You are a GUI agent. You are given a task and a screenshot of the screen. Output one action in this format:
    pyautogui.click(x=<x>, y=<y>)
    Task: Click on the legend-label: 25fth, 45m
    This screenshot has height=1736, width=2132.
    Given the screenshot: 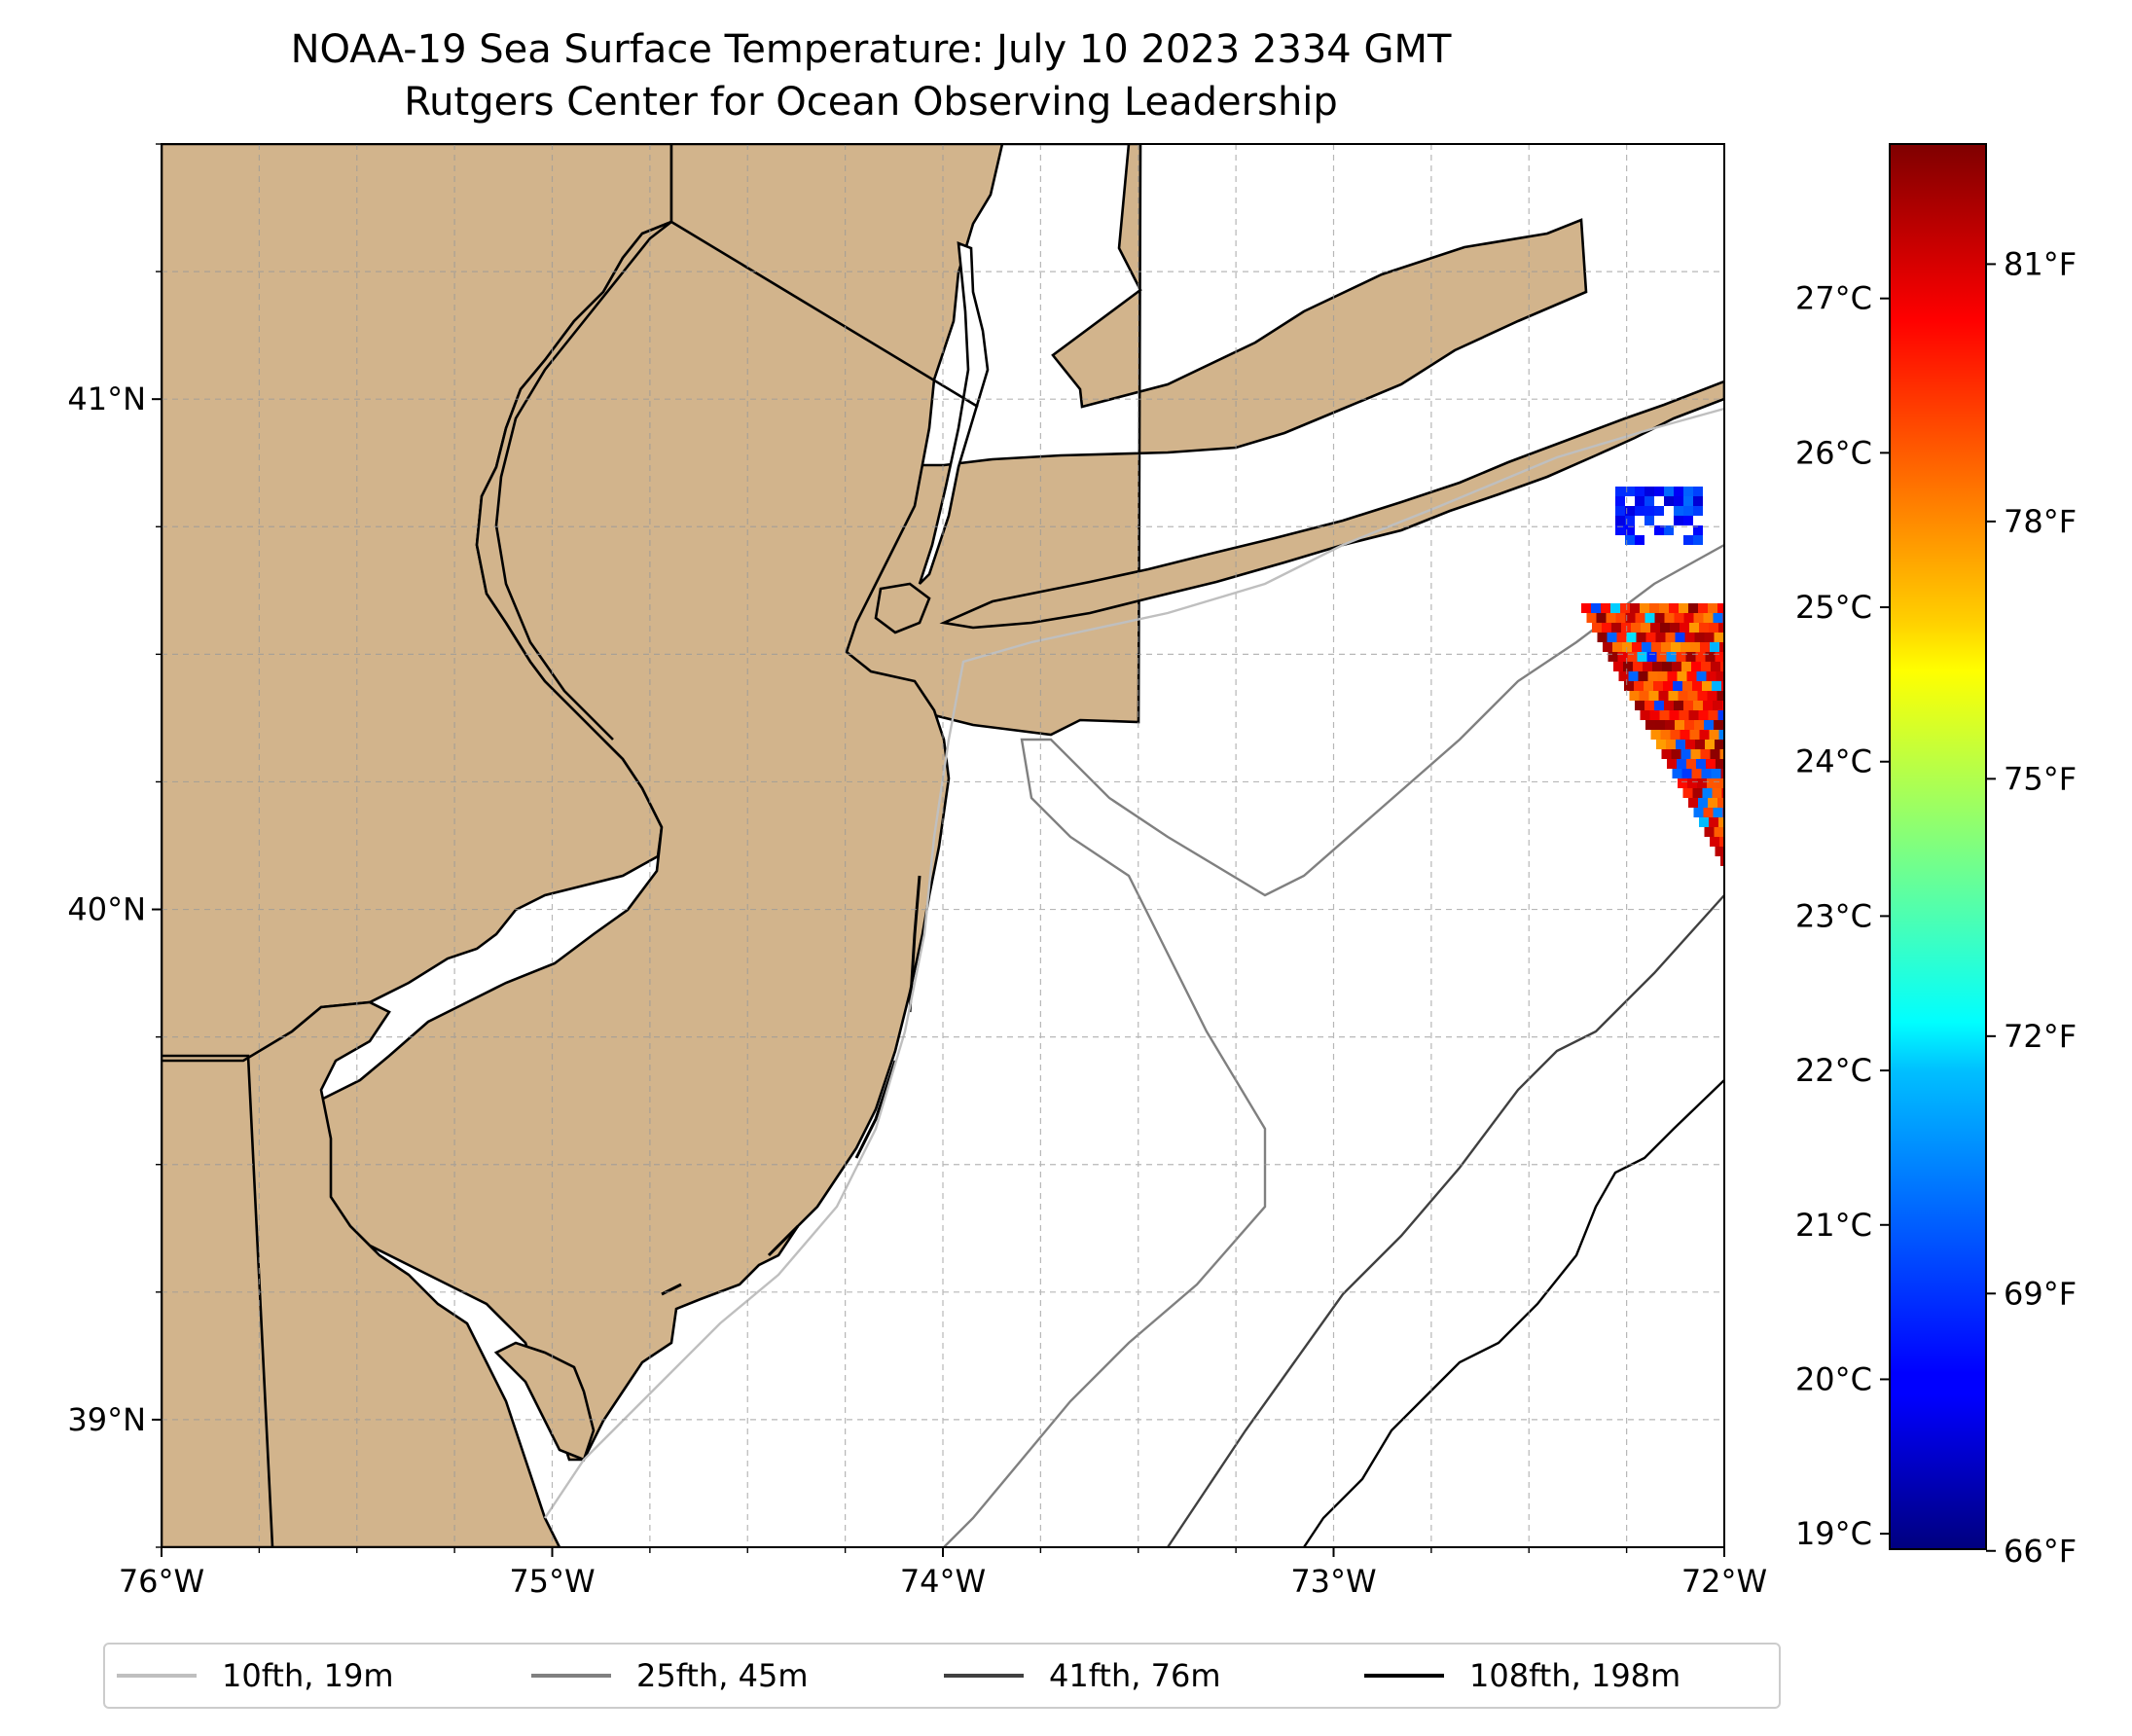 What is the action you would take?
    pyautogui.click(x=722, y=1676)
    